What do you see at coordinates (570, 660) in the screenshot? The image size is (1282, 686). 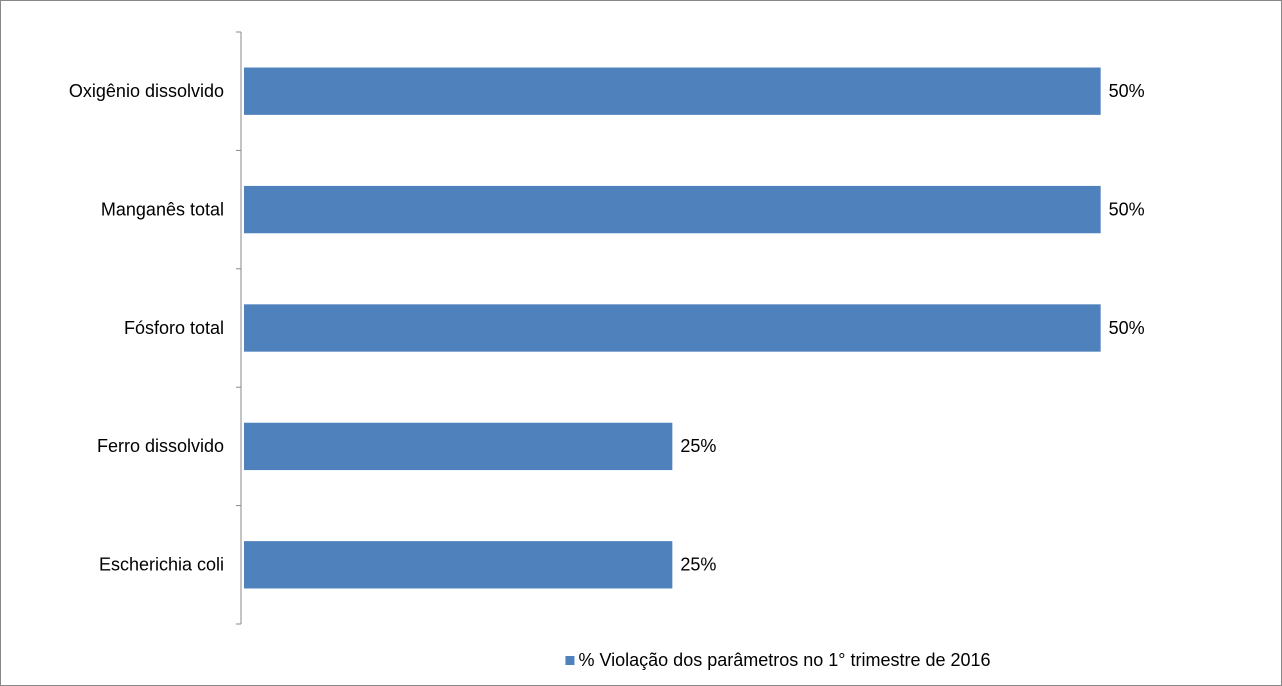 I see `legend-swatch` at bounding box center [570, 660].